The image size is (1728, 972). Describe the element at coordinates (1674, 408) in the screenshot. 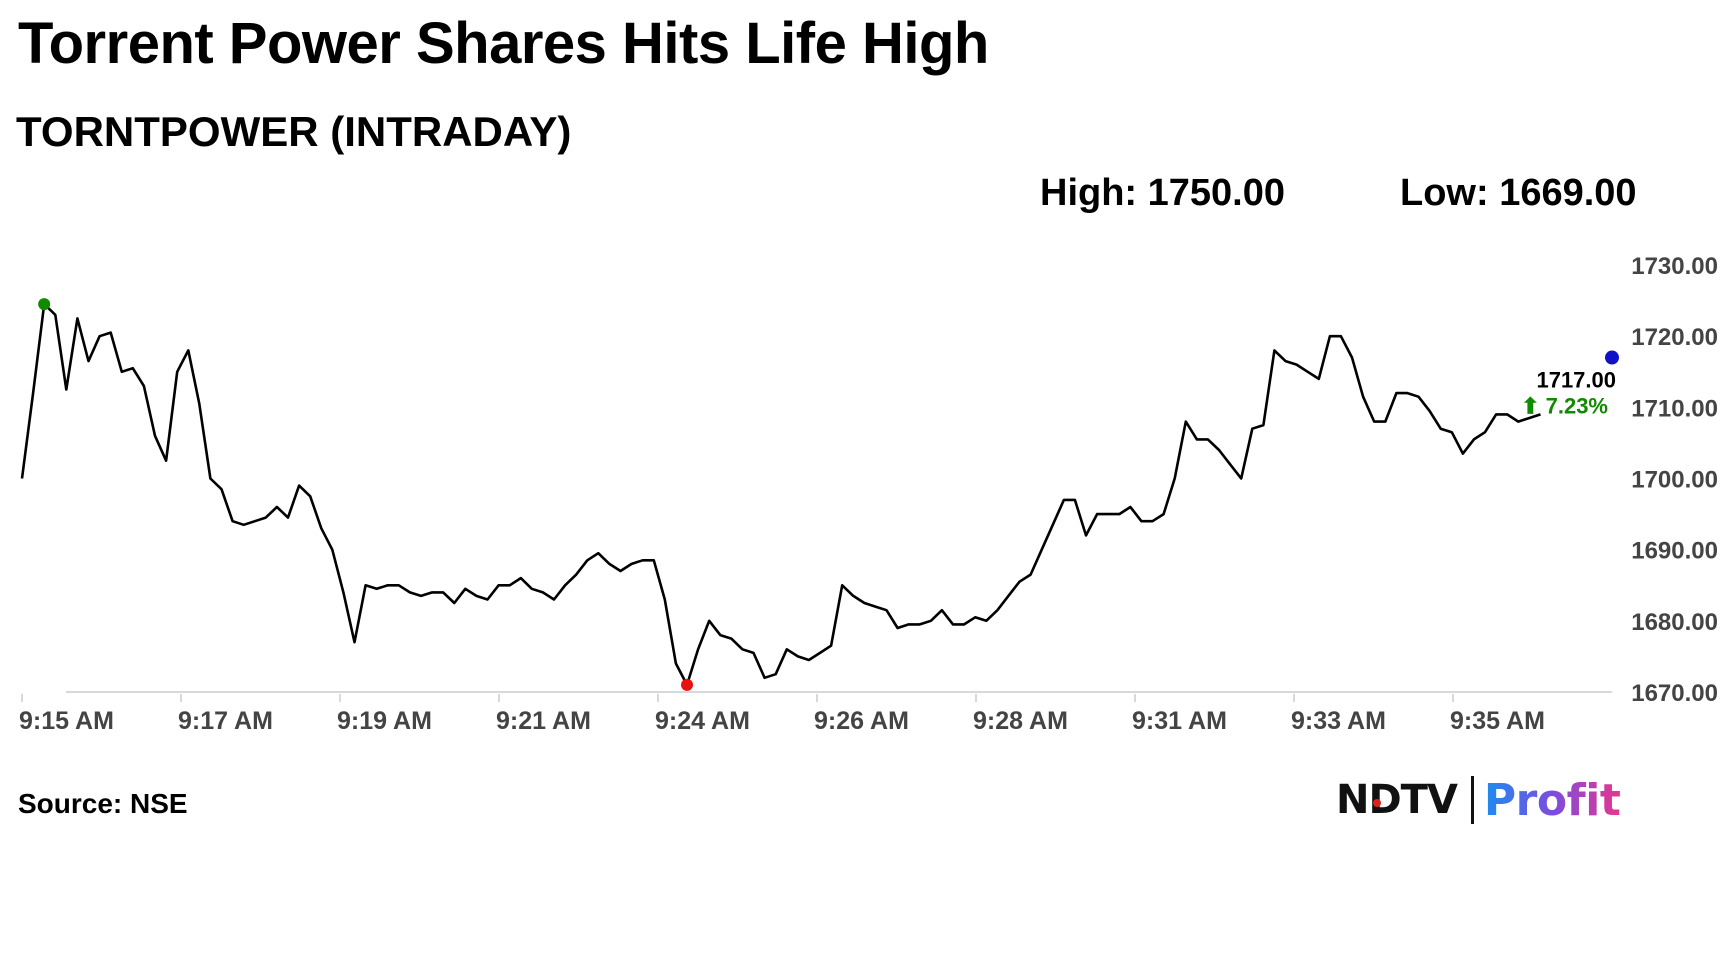

I see `y-tick-label: 1710.00` at that location.